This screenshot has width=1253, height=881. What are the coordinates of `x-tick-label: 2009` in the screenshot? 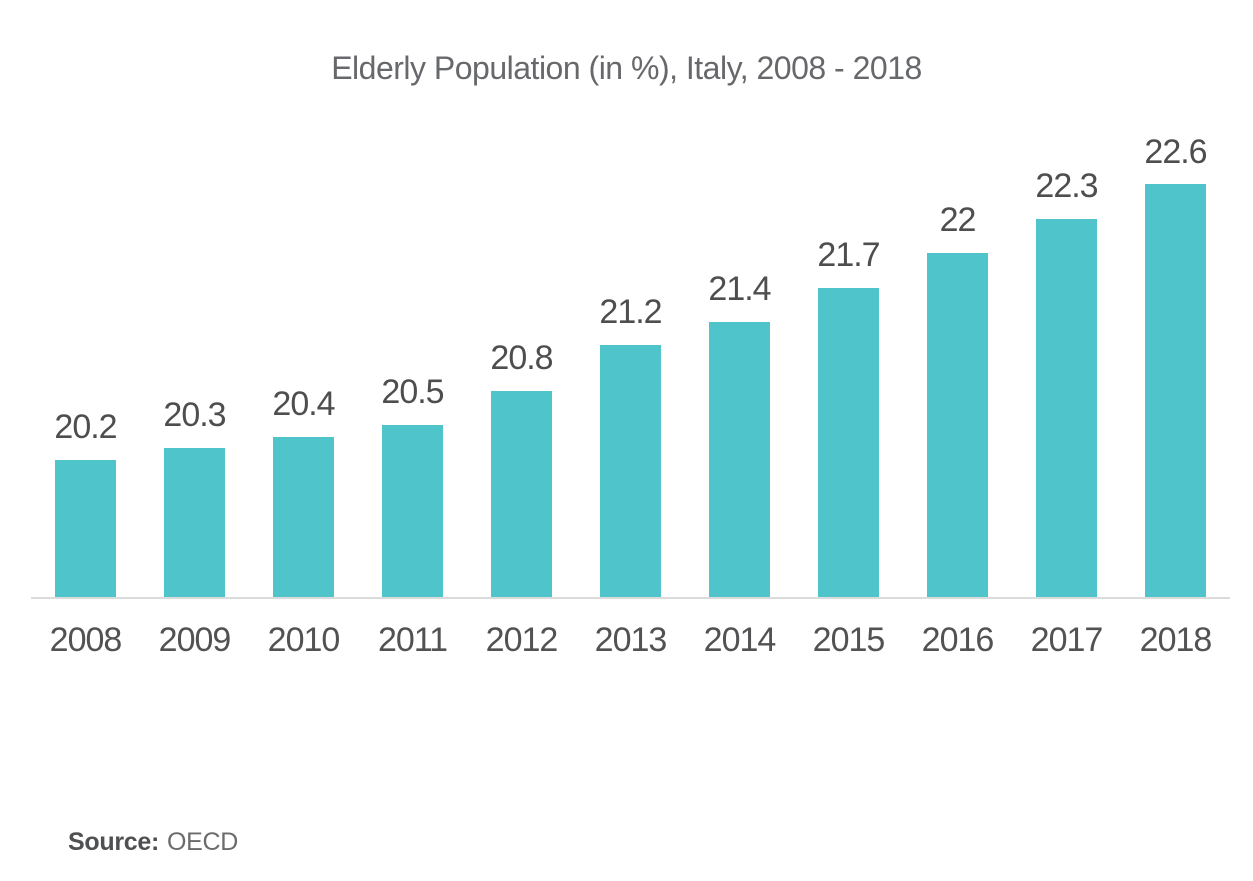 It's located at (195, 640).